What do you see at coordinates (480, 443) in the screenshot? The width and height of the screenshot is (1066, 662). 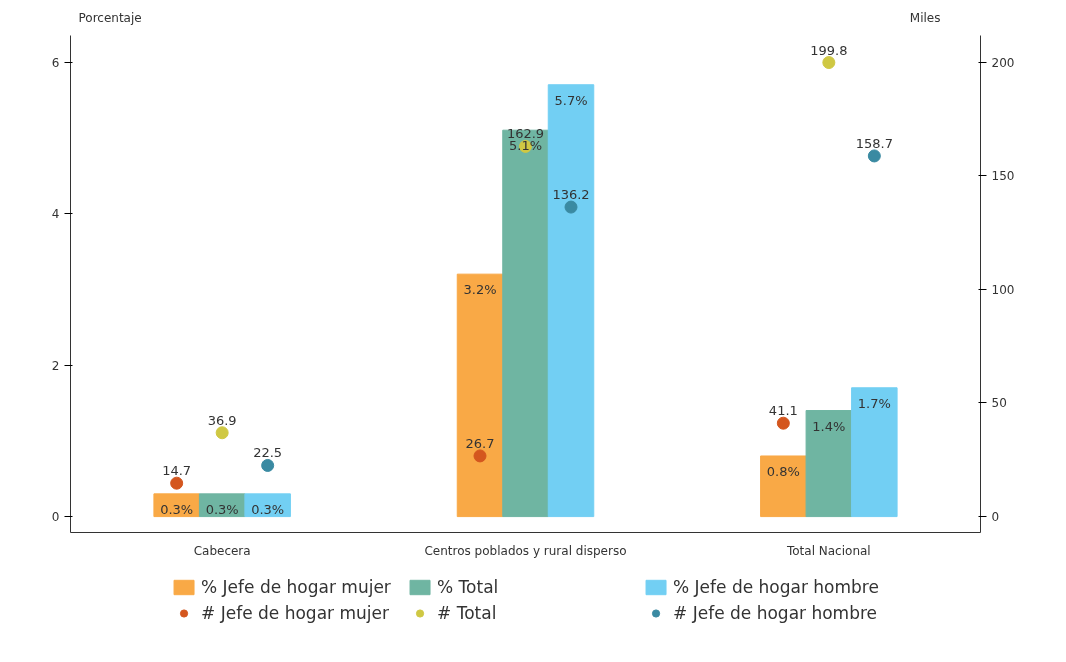 I see `data-label: 26.7` at bounding box center [480, 443].